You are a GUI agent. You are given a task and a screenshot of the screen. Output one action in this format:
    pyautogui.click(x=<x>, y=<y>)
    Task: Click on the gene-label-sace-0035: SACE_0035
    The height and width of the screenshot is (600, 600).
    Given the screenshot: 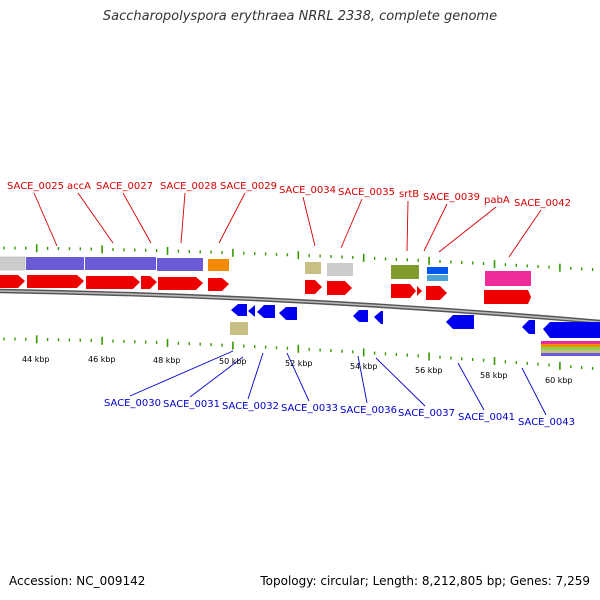 What is the action you would take?
    pyautogui.click(x=366, y=192)
    